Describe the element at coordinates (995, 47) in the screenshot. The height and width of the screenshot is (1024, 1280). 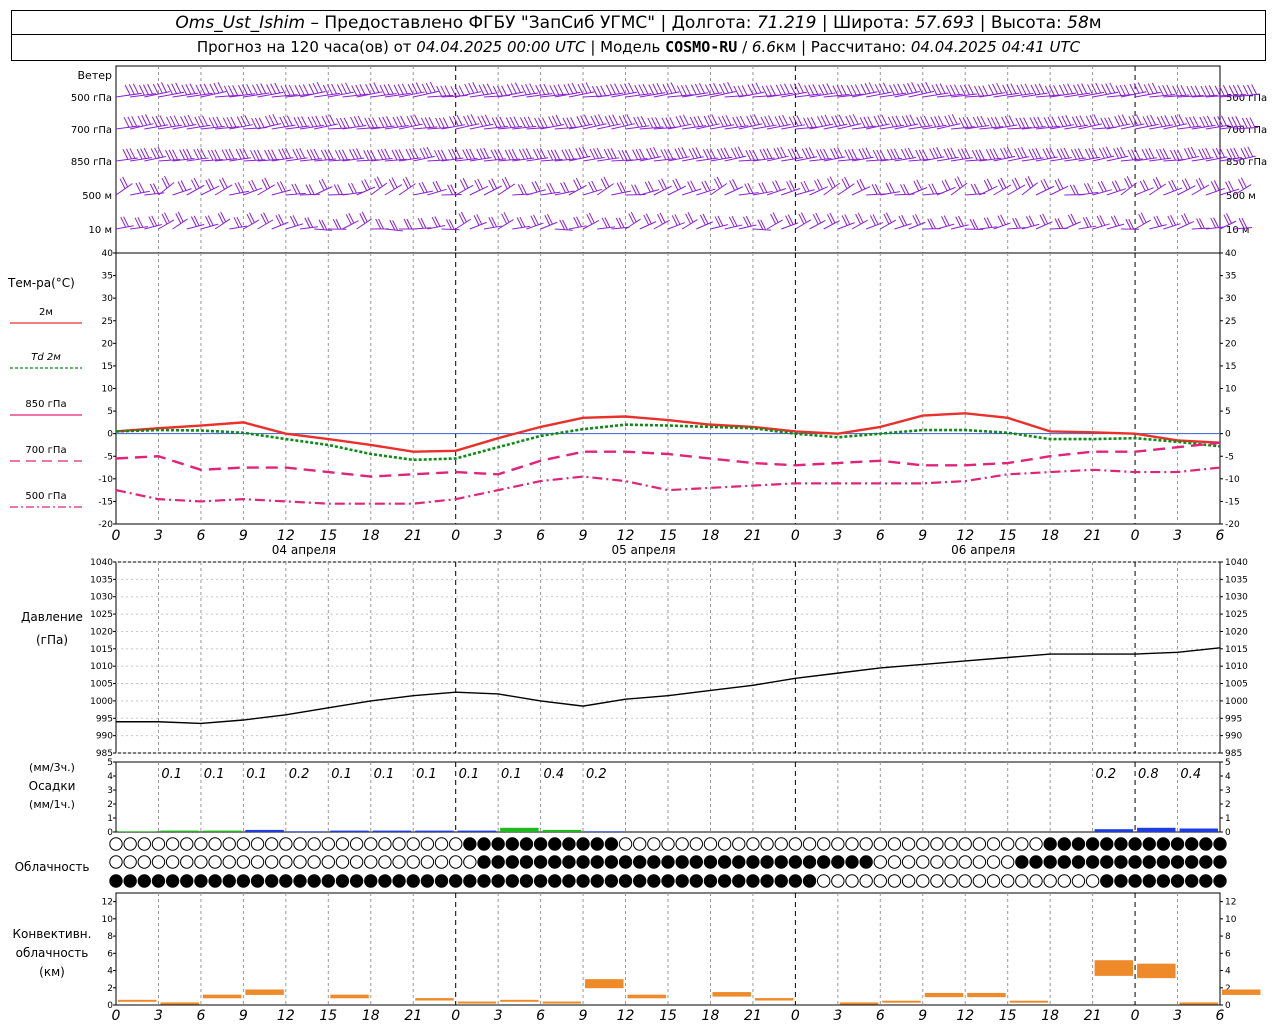
I see `calc-time: 04.04.2025 04:41 UTC` at that location.